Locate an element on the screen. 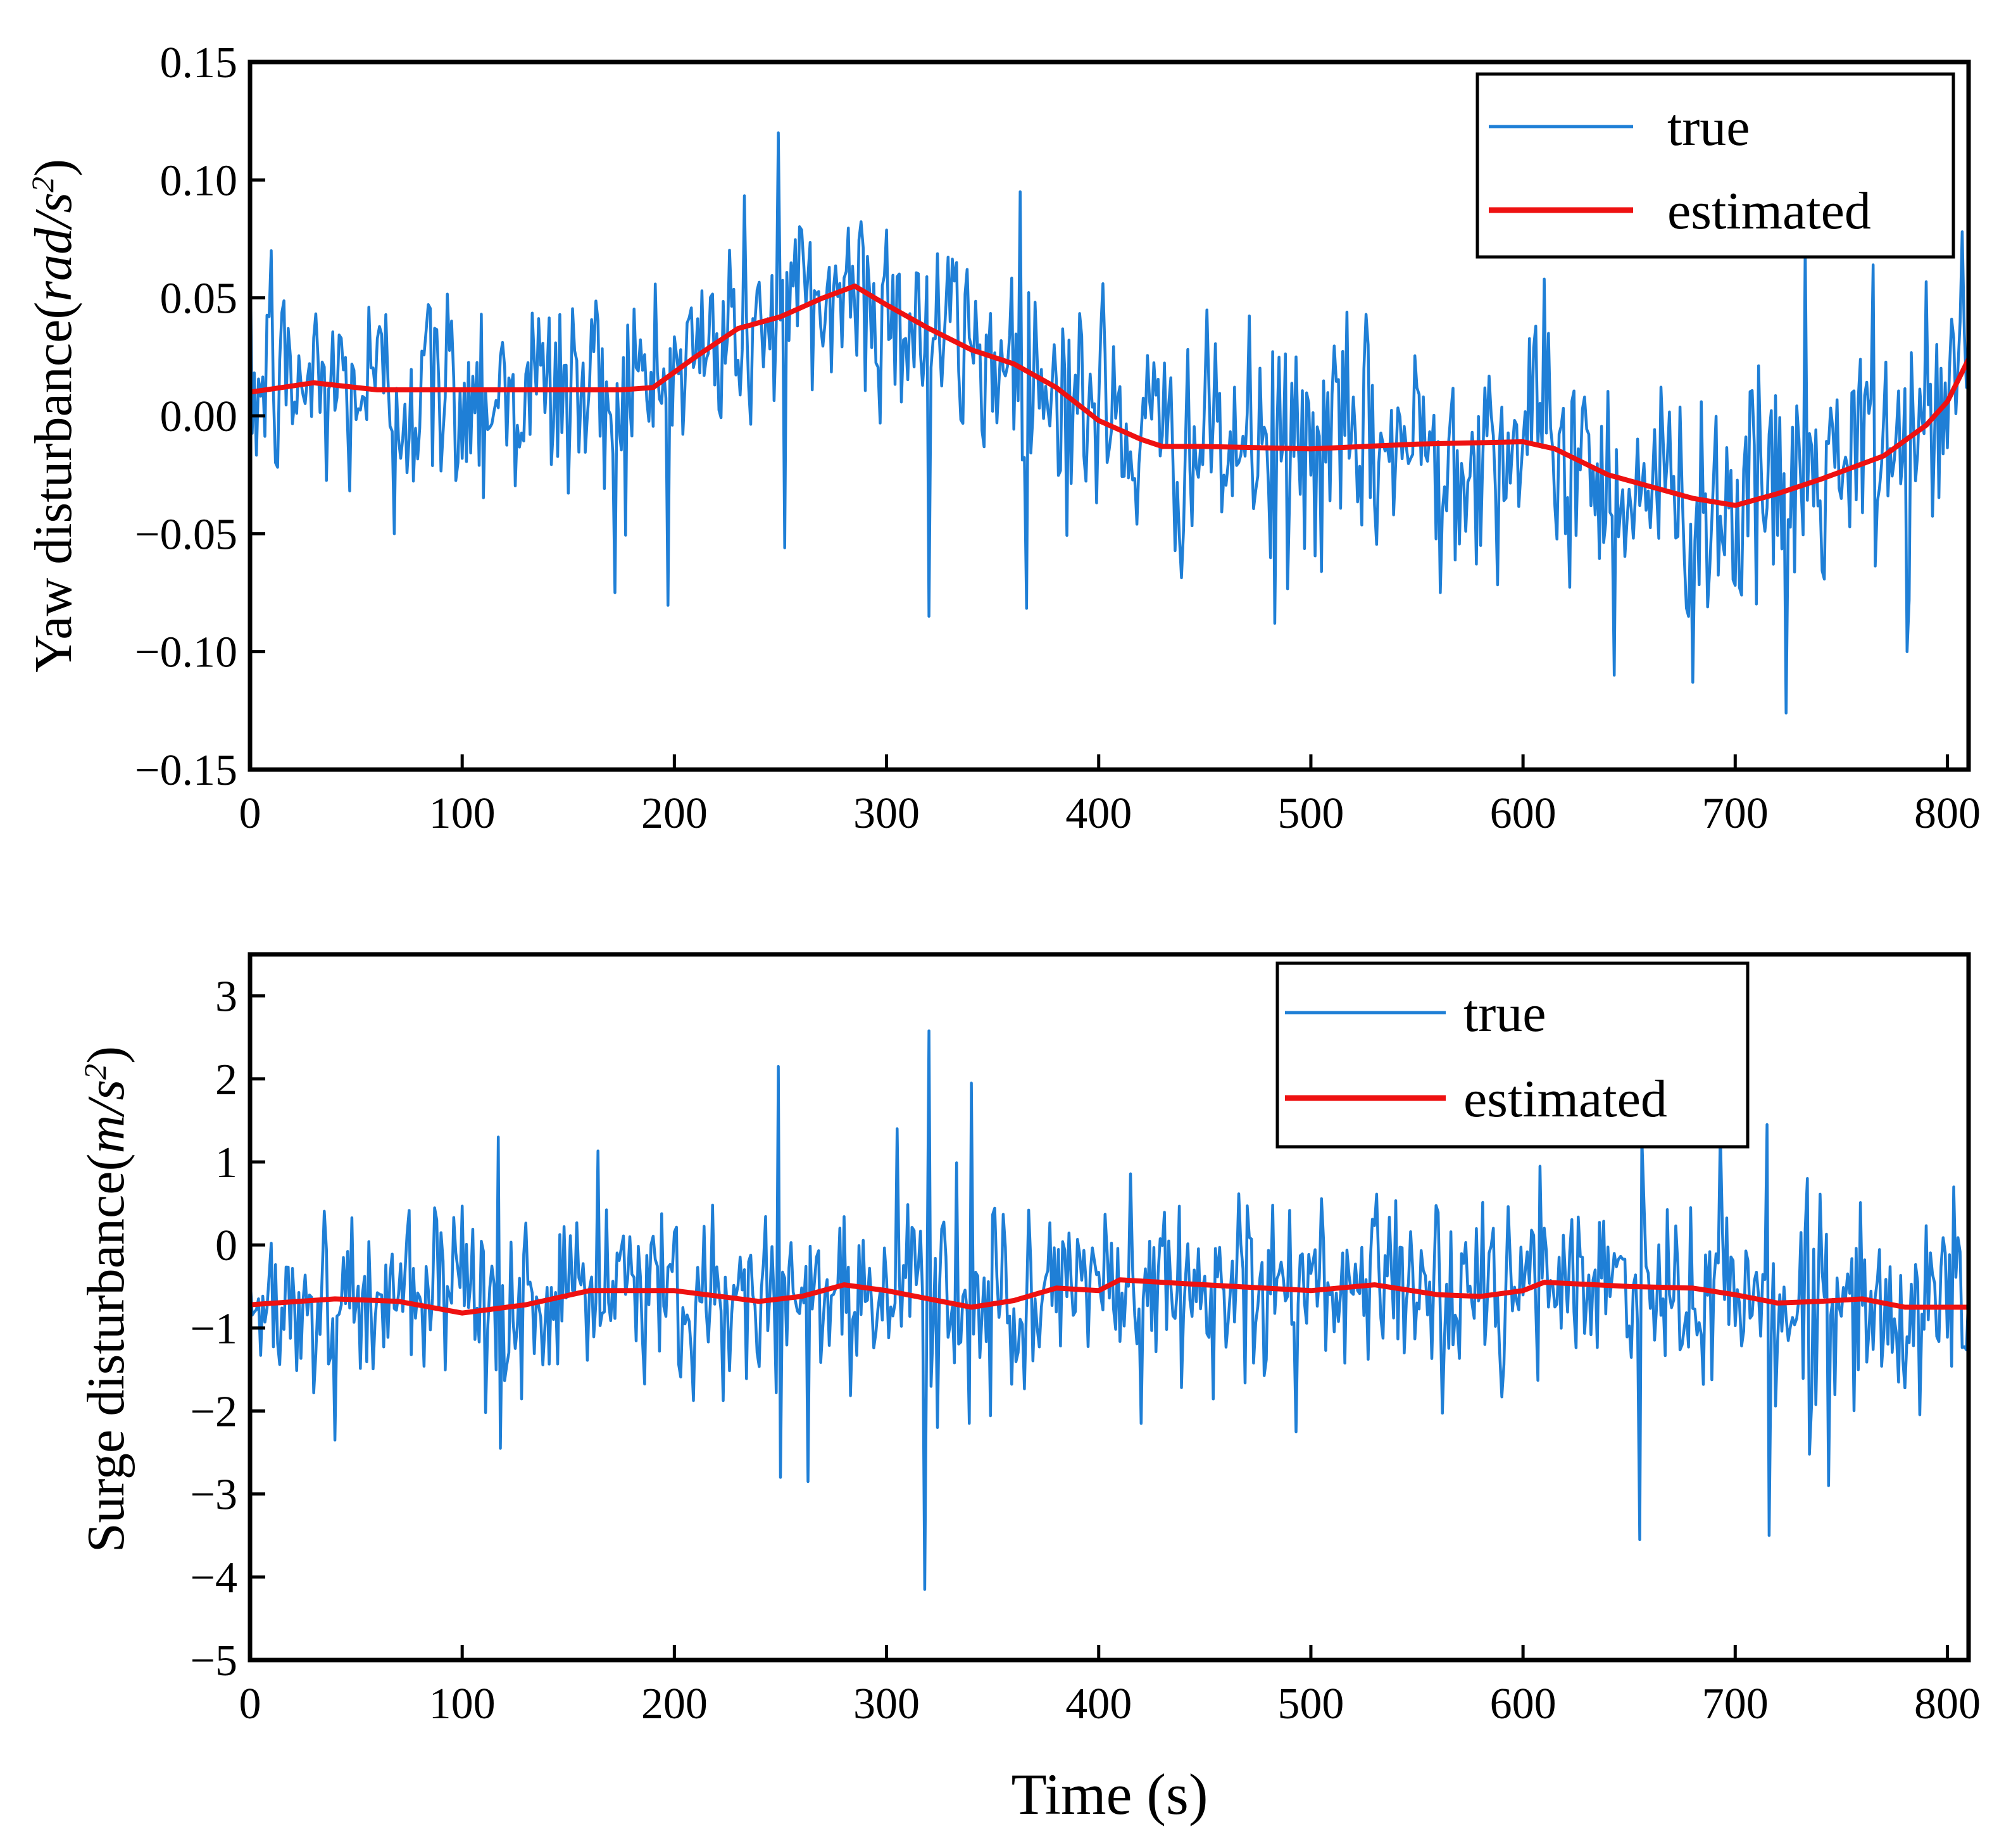 The height and width of the screenshot is (1848, 2011). surge-y-tick-label: 3 is located at coordinates (226, 997).